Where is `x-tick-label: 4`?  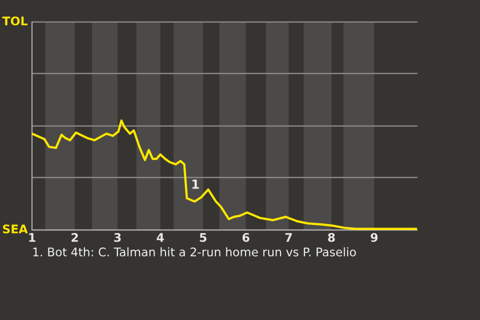
x-tick-label: 4 is located at coordinates (160, 237).